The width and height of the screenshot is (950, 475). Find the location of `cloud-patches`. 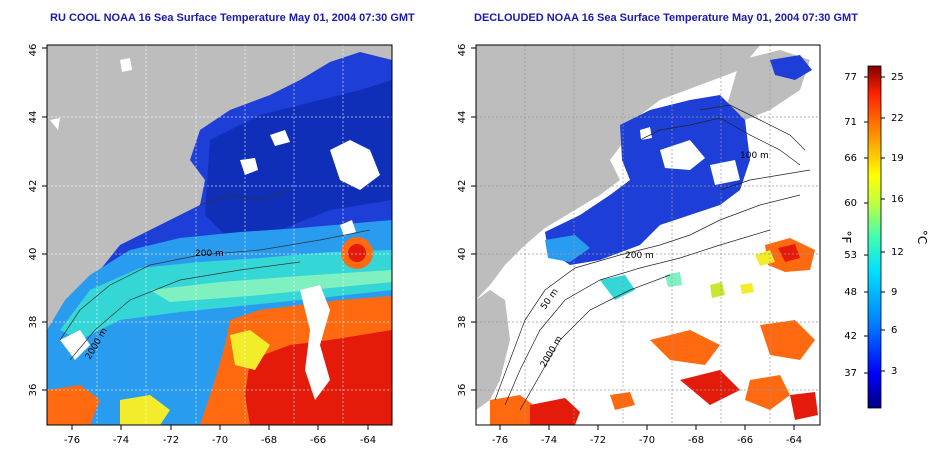

cloud-patches is located at coordinates (690, 156).